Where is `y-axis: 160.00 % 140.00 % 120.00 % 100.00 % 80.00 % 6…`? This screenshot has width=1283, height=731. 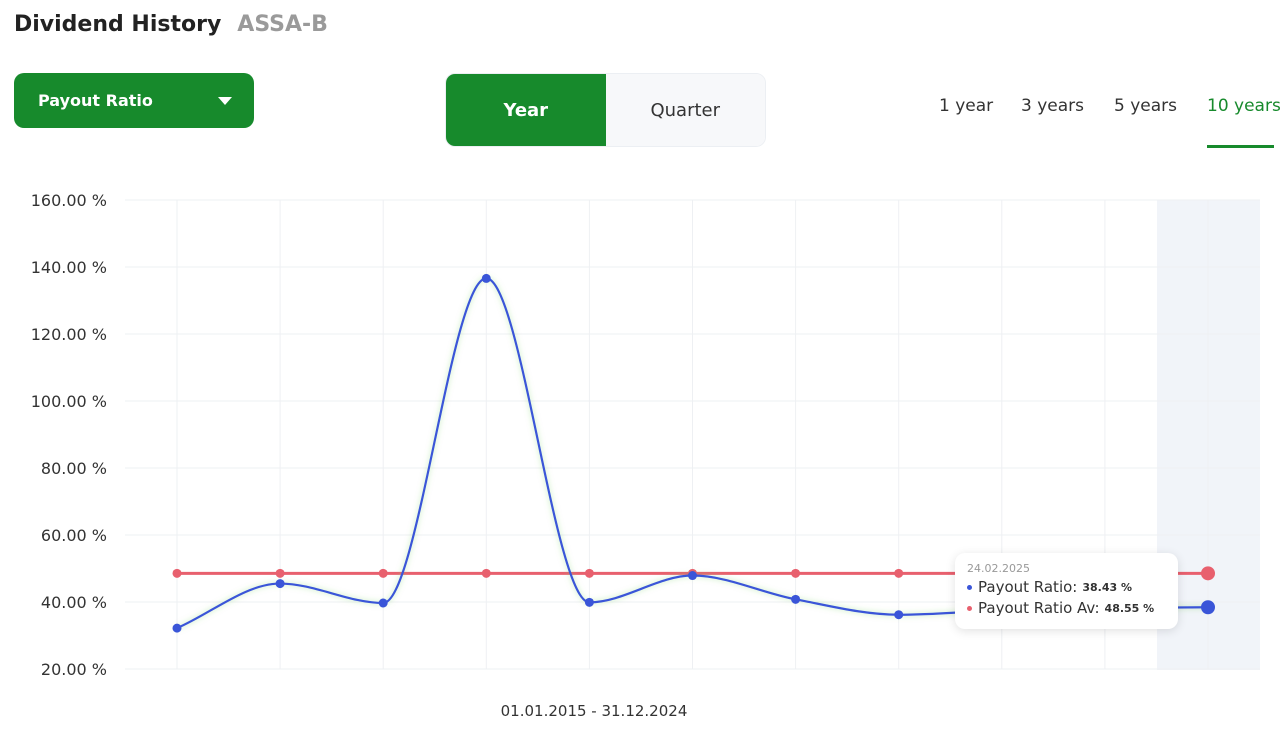 y-axis: 160.00 % 140.00 % 120.00 % 100.00 % 80.00 % 6… is located at coordinates (69, 435).